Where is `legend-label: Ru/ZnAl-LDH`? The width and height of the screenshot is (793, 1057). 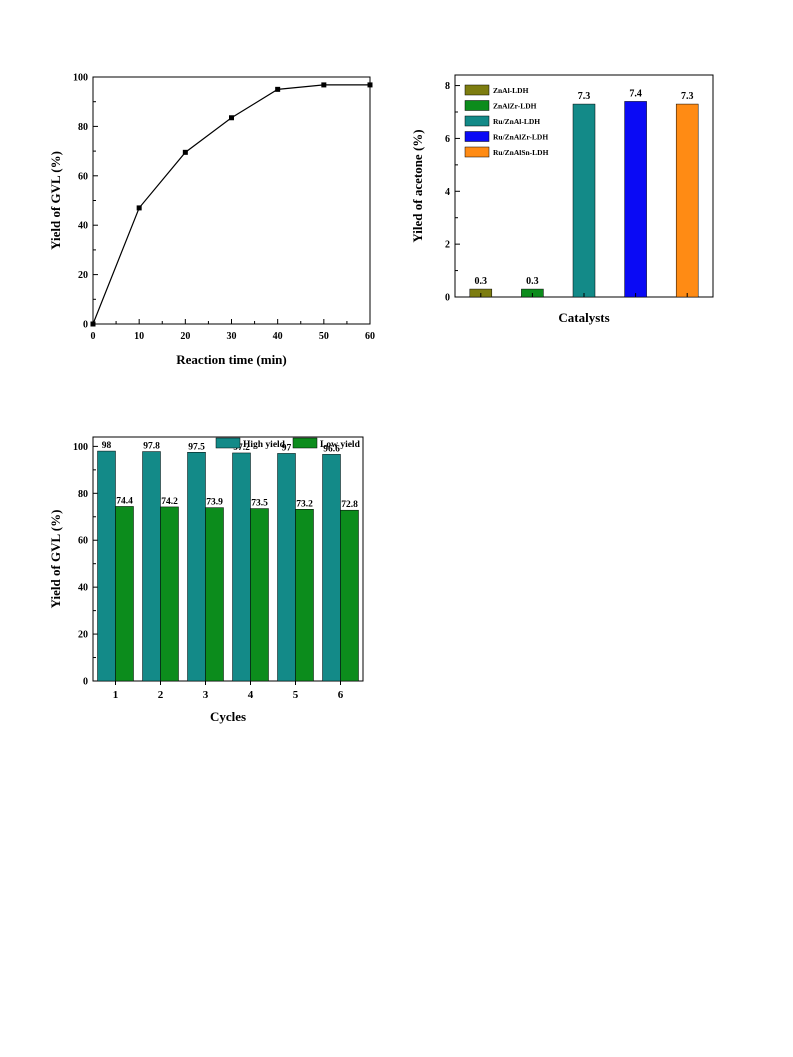
legend-label: Ru/ZnAl-LDH is located at coordinates (516, 121).